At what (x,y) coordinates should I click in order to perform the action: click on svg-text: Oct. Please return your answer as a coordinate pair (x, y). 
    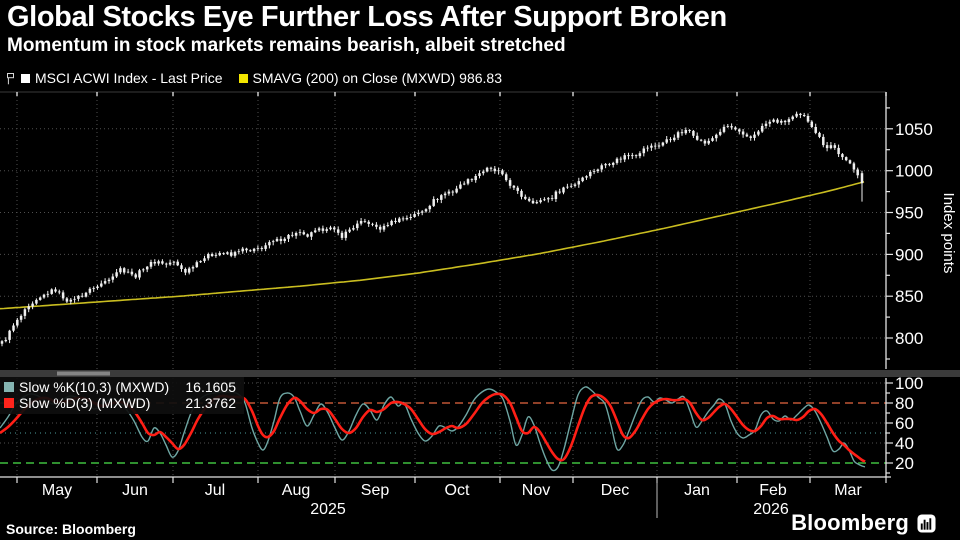
    Looking at the image, I should click on (457, 490).